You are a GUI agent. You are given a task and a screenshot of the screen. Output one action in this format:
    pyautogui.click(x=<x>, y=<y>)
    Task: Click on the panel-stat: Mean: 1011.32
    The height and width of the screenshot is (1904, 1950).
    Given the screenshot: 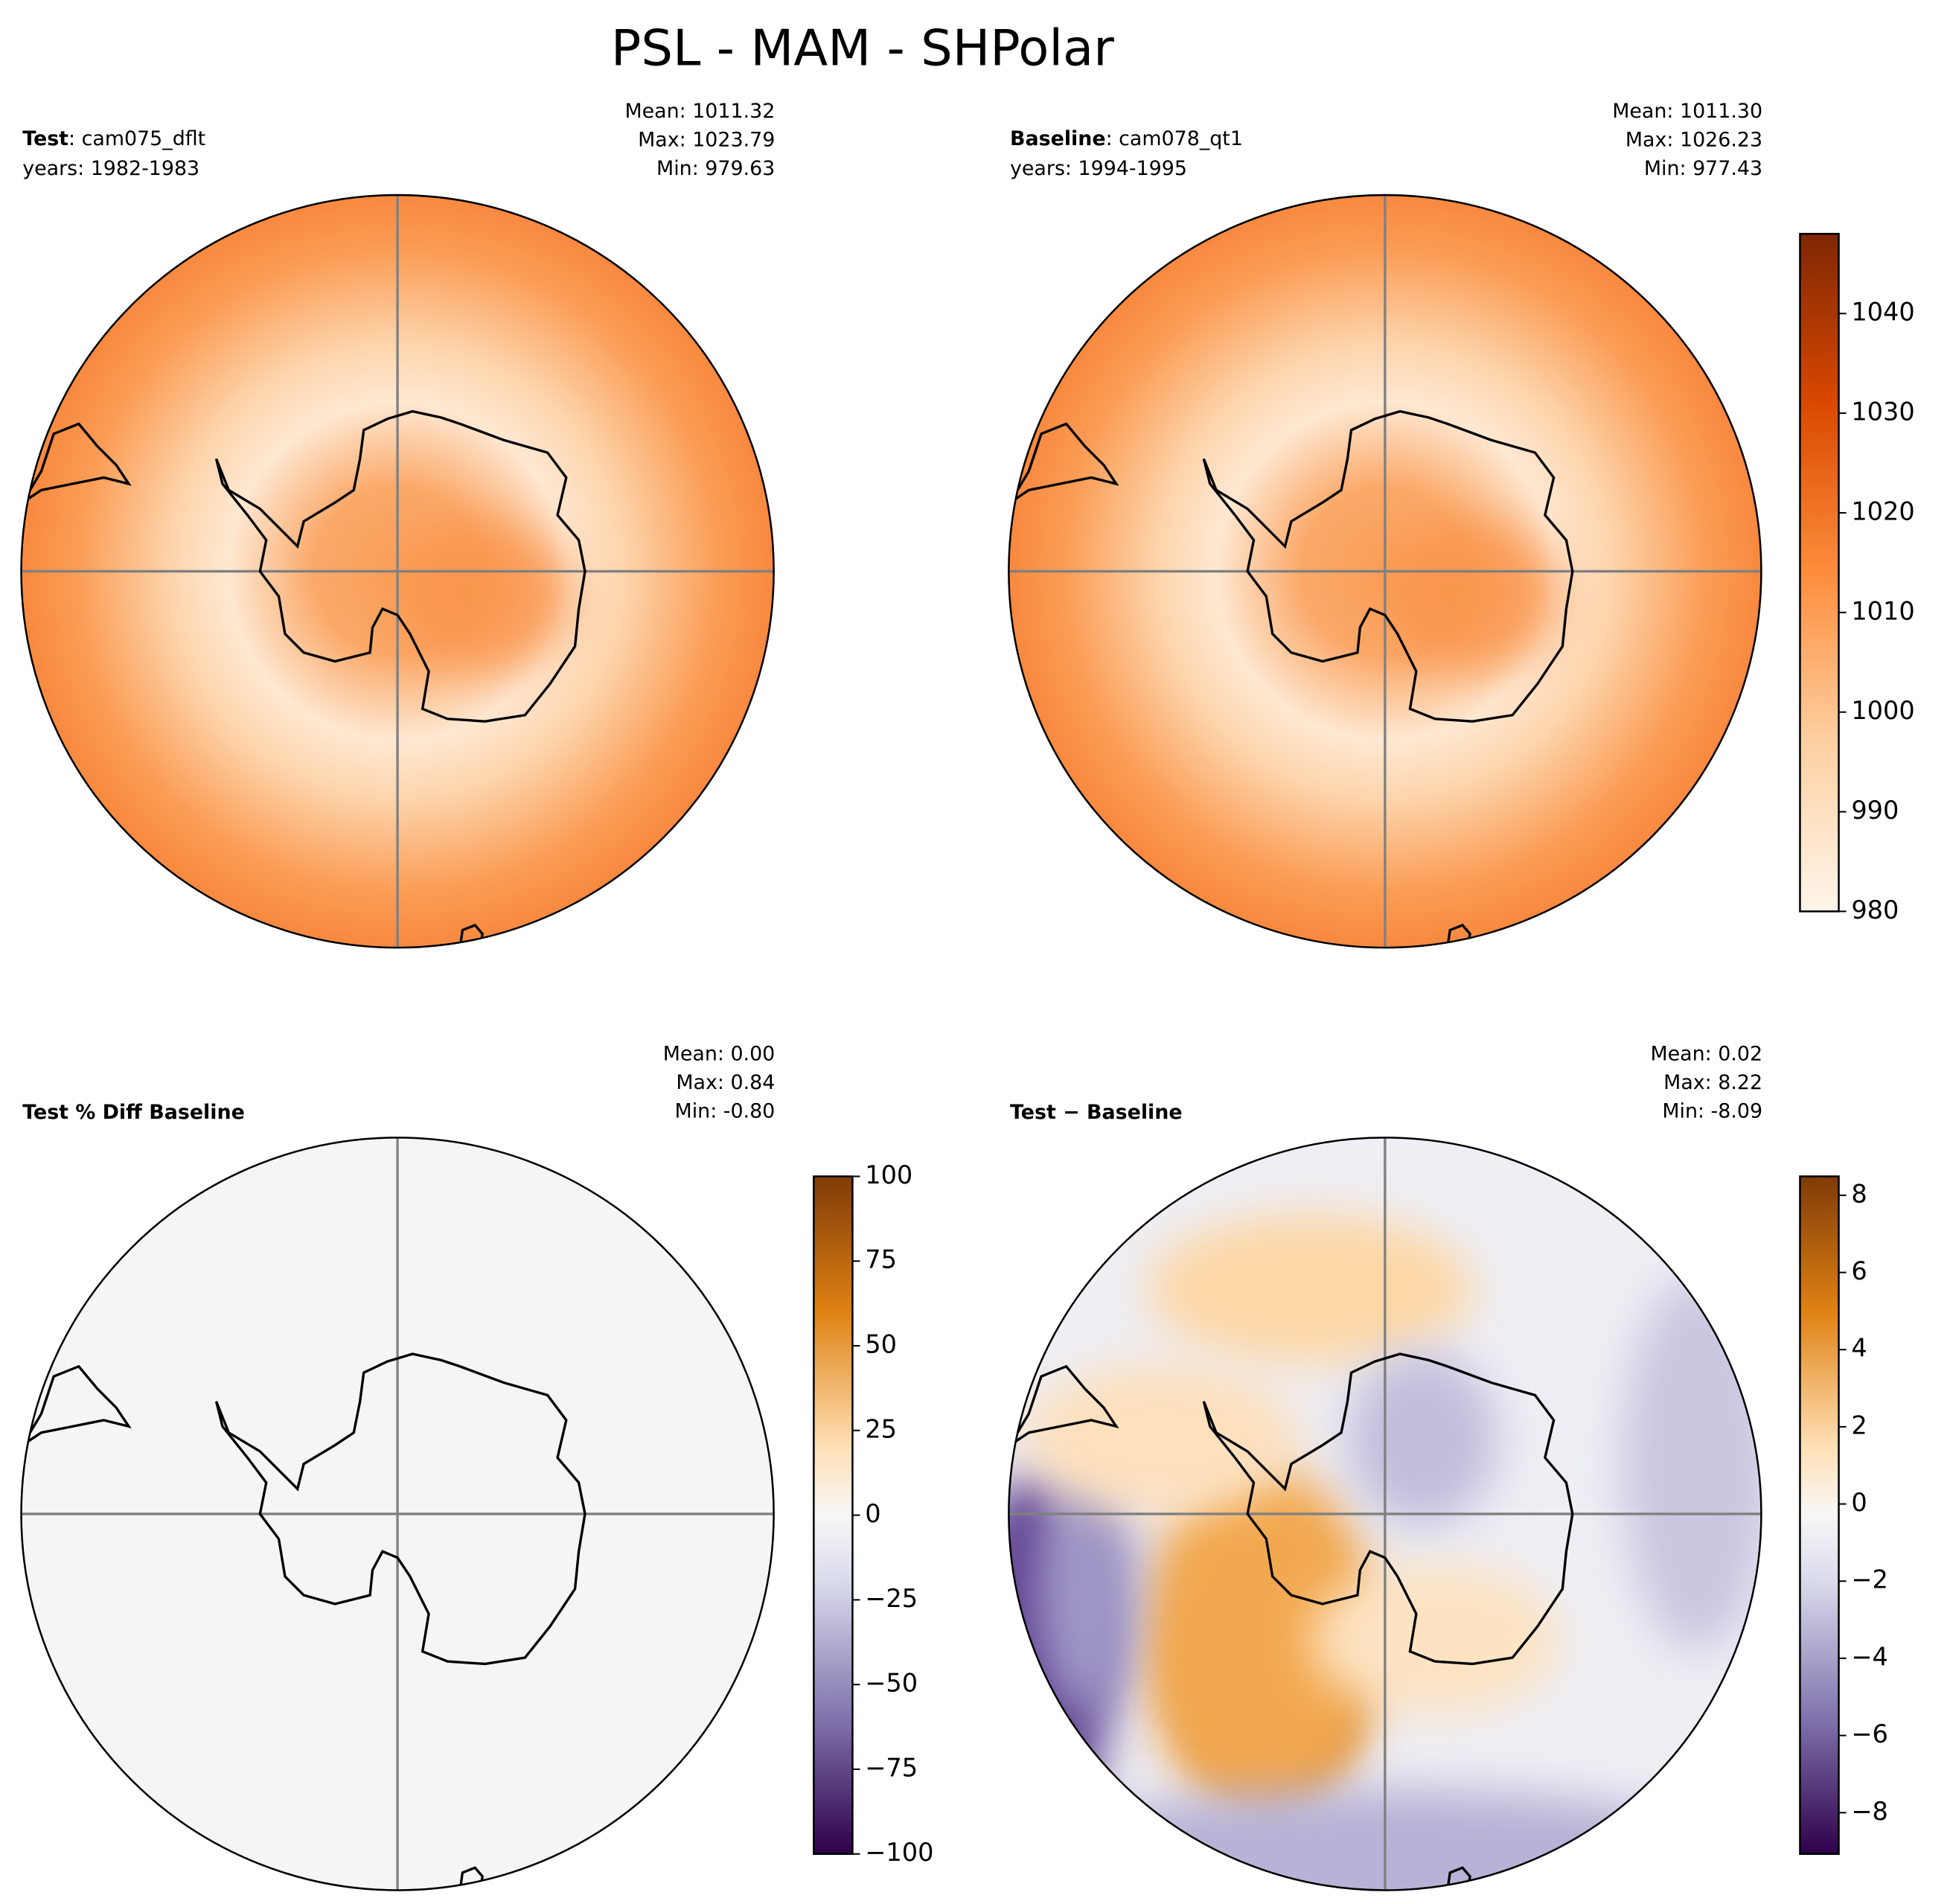 What is the action you would take?
    pyautogui.click(x=699, y=111)
    